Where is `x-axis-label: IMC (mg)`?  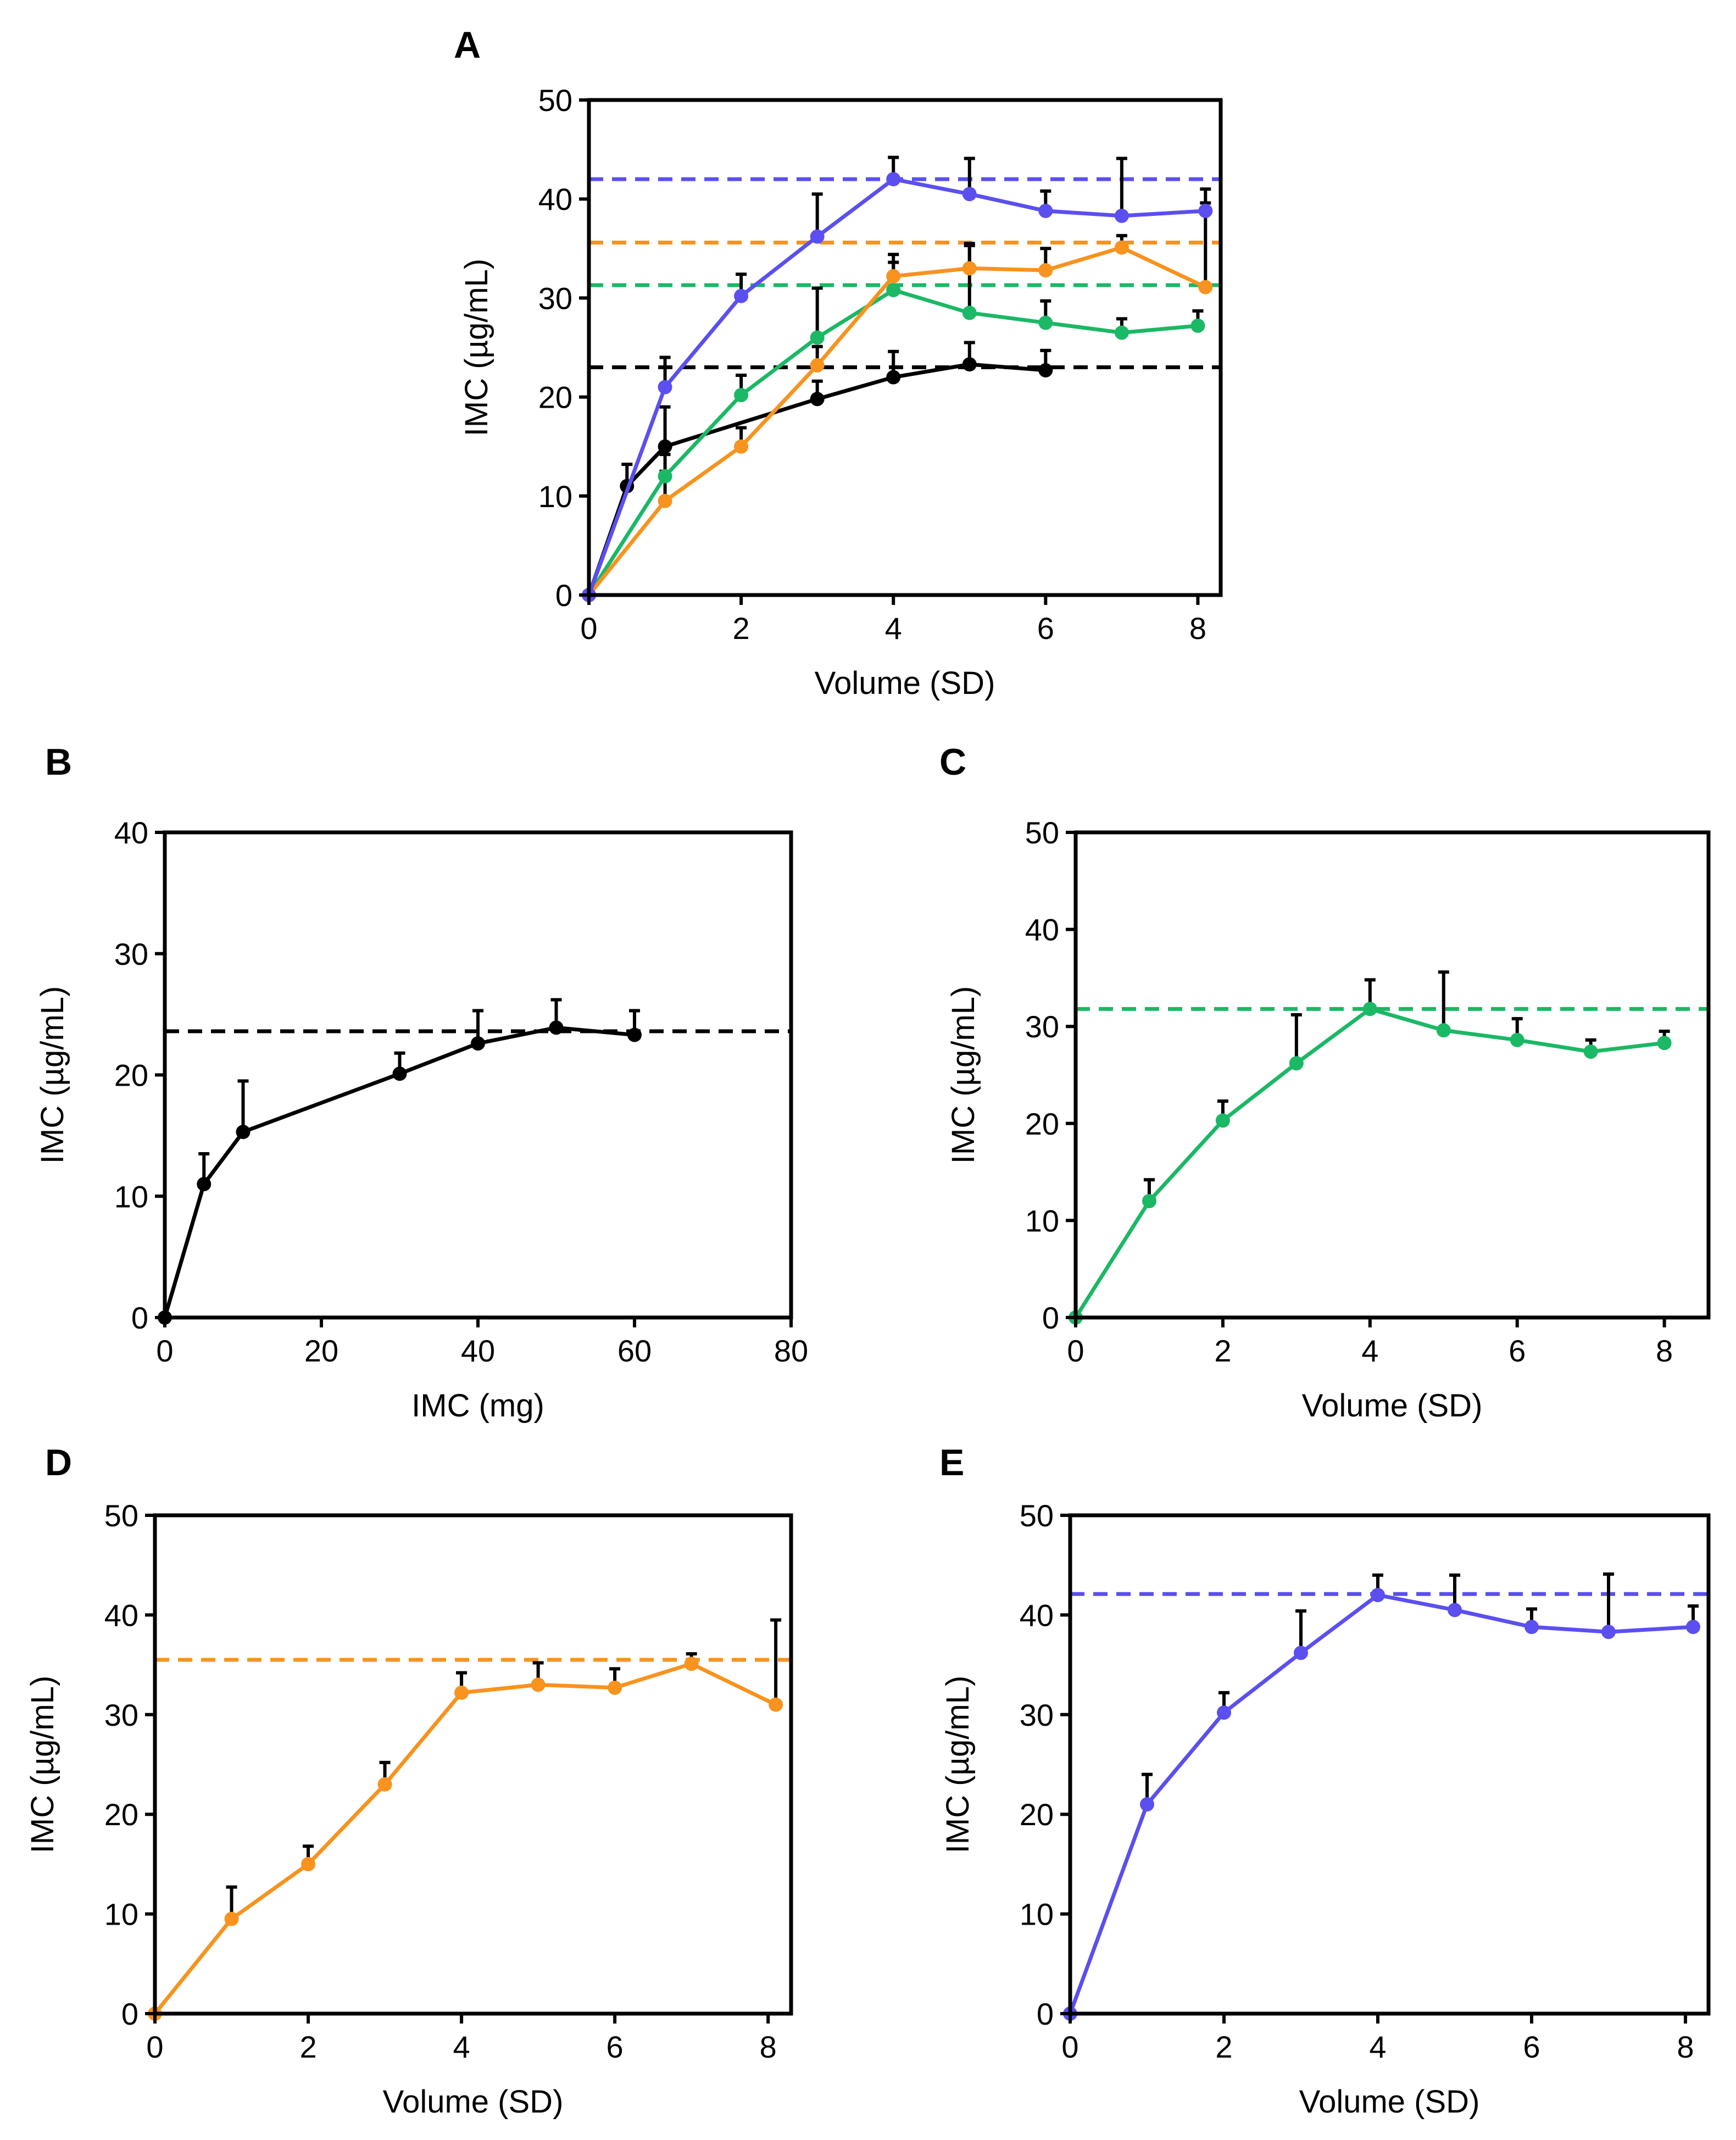 x-axis-label: IMC (mg) is located at coordinates (477, 1406).